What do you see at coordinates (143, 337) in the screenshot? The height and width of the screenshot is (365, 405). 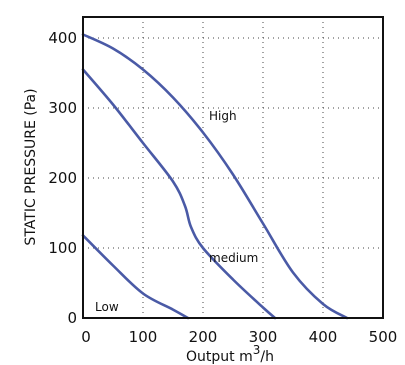 I see `x-tick-label-100: 100` at bounding box center [143, 337].